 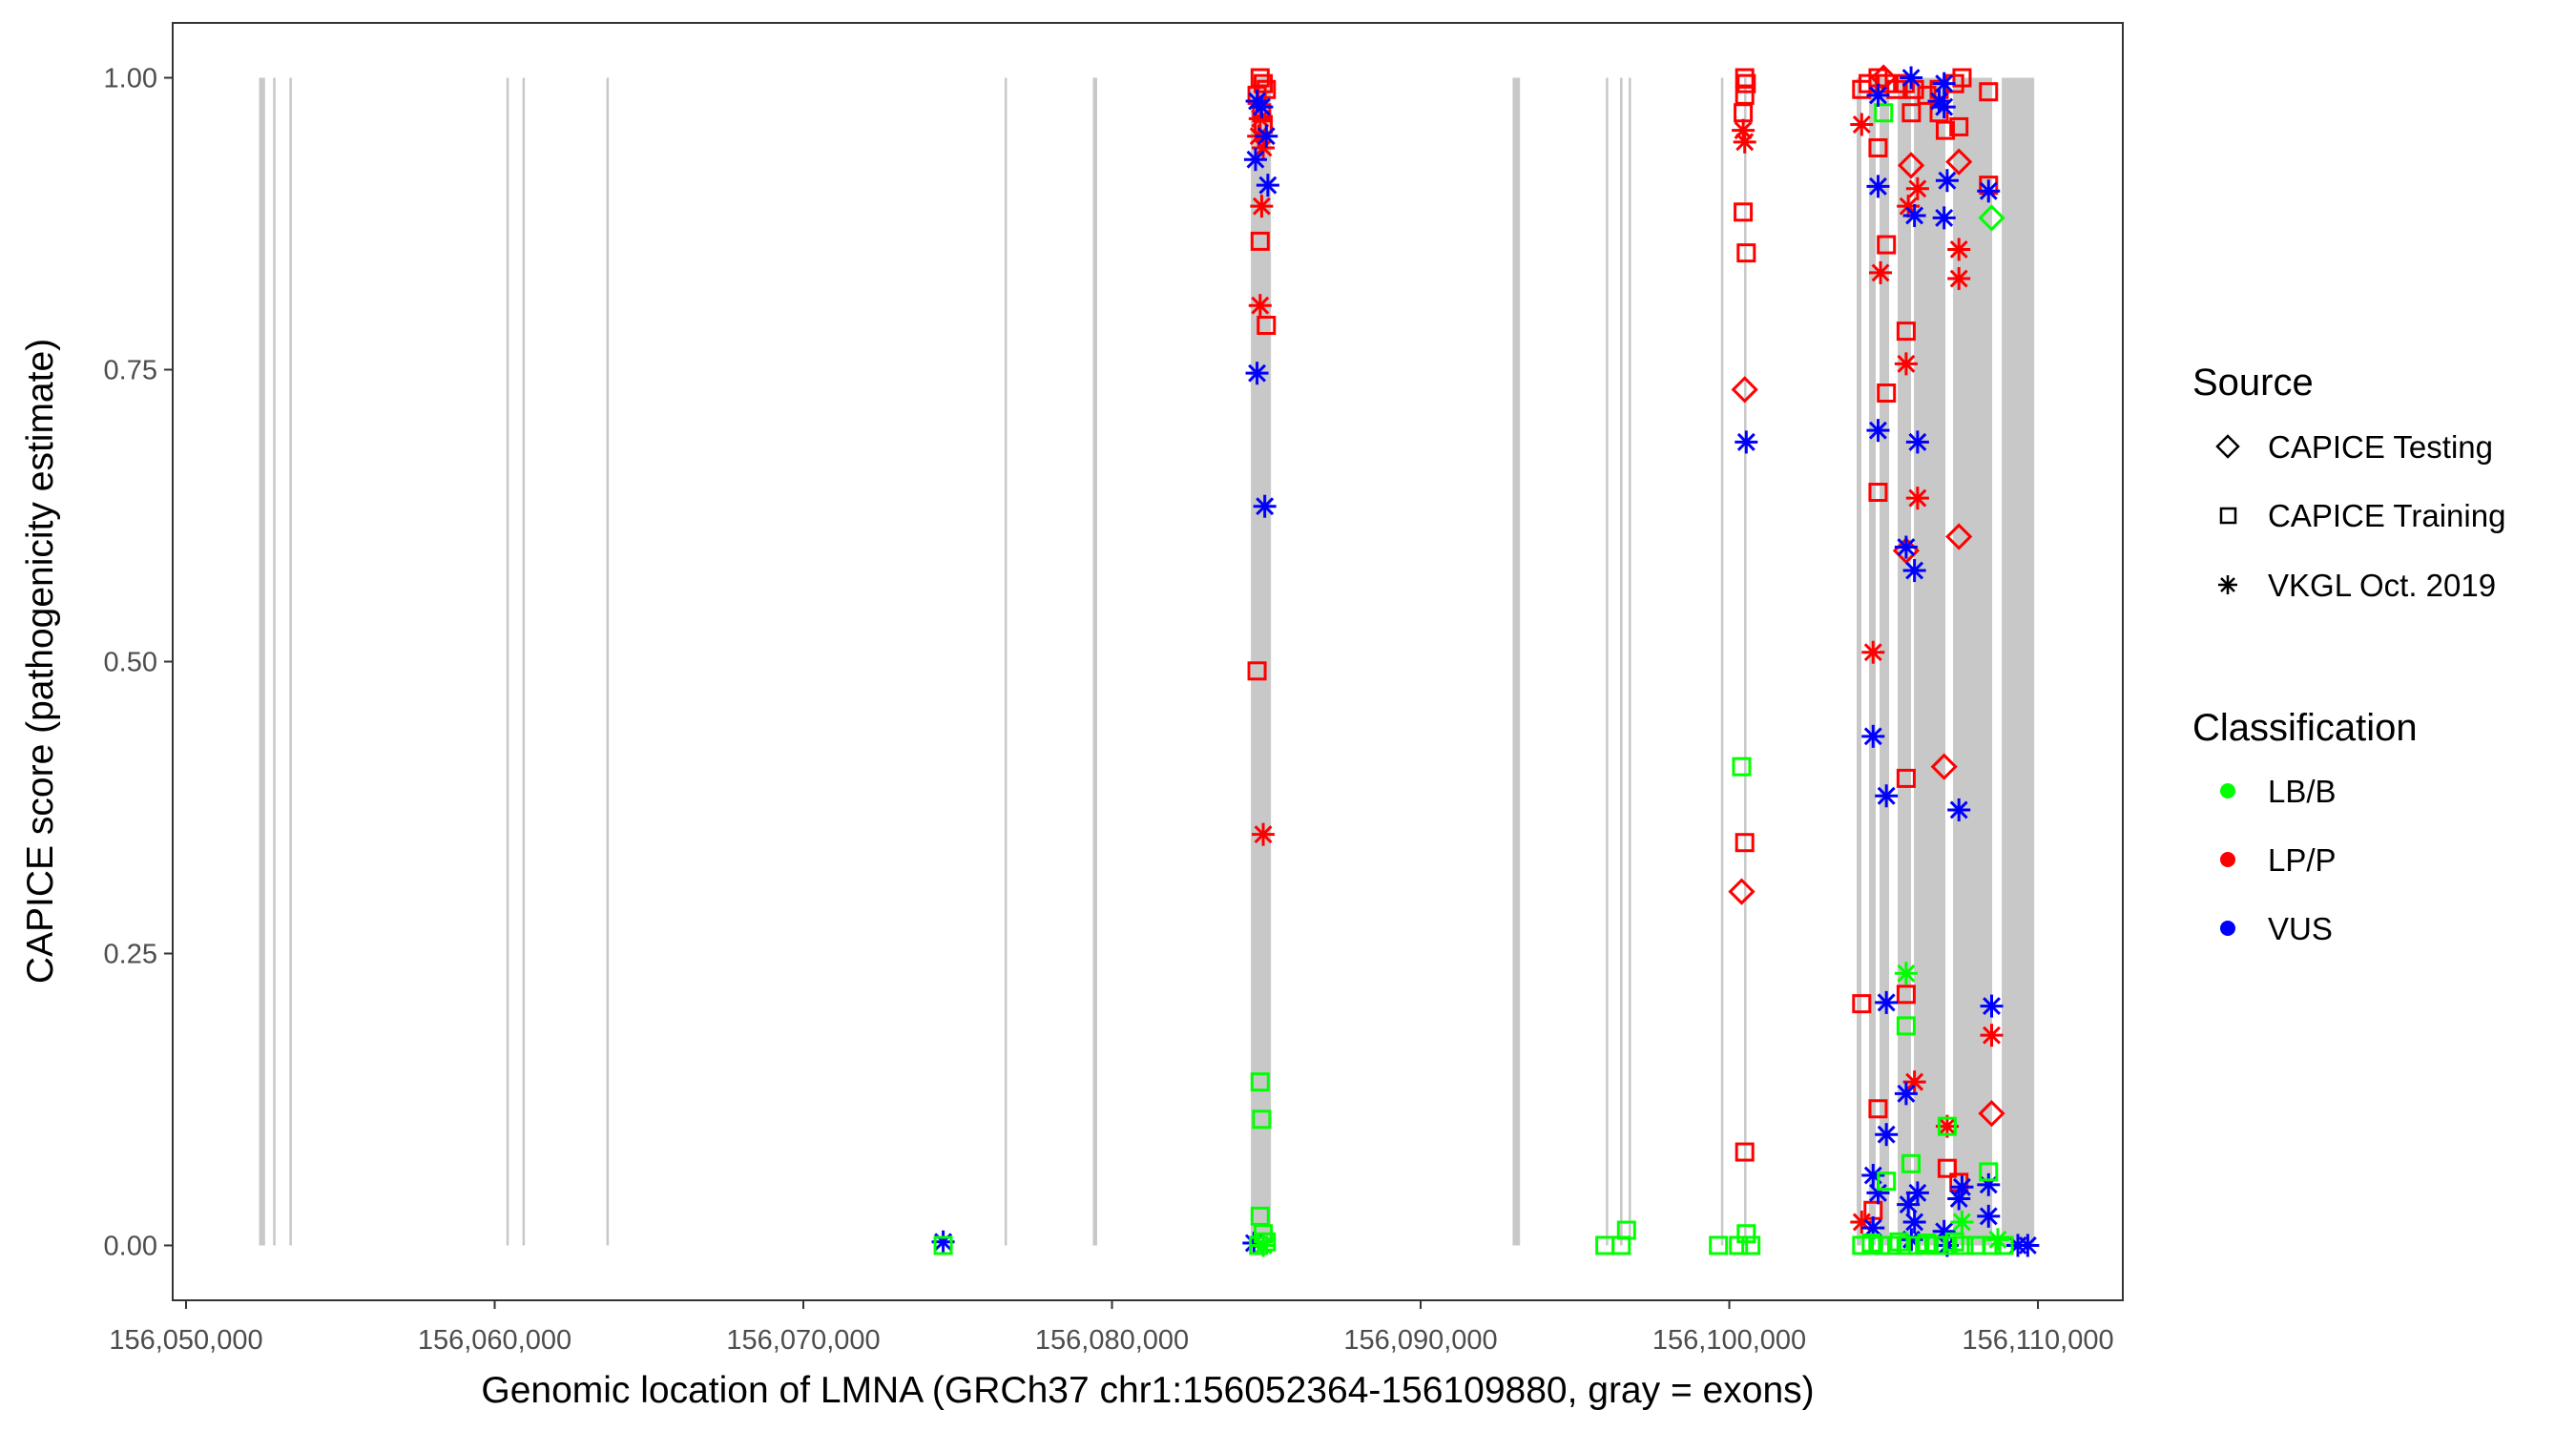 I want to click on legend-item-lb-b: LB/B, so click(x=2278, y=791).